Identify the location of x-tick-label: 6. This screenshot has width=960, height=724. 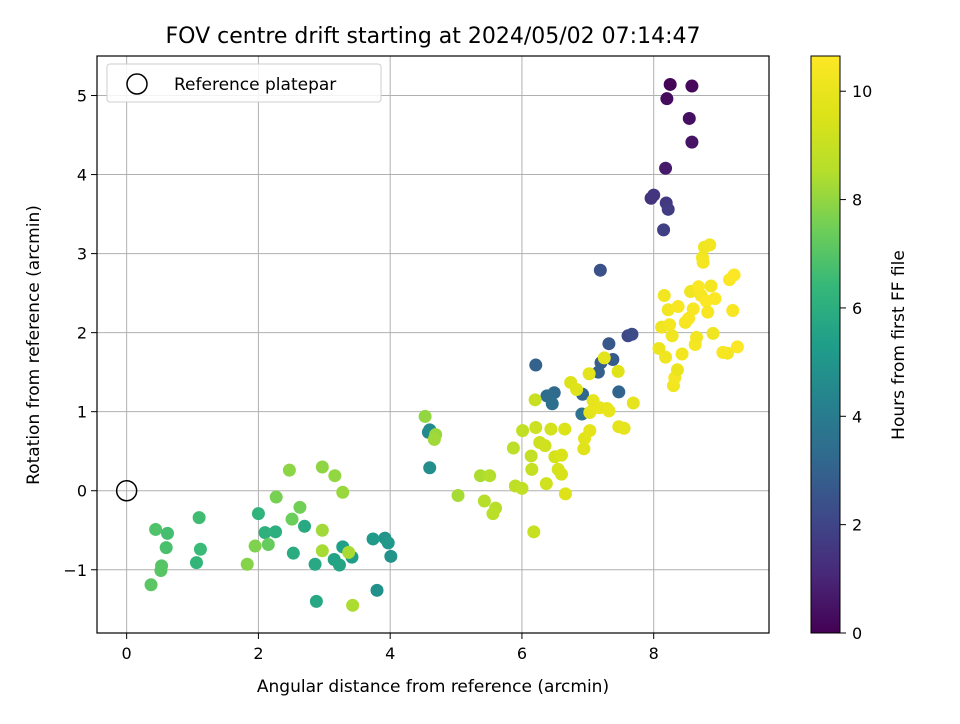
(522, 653).